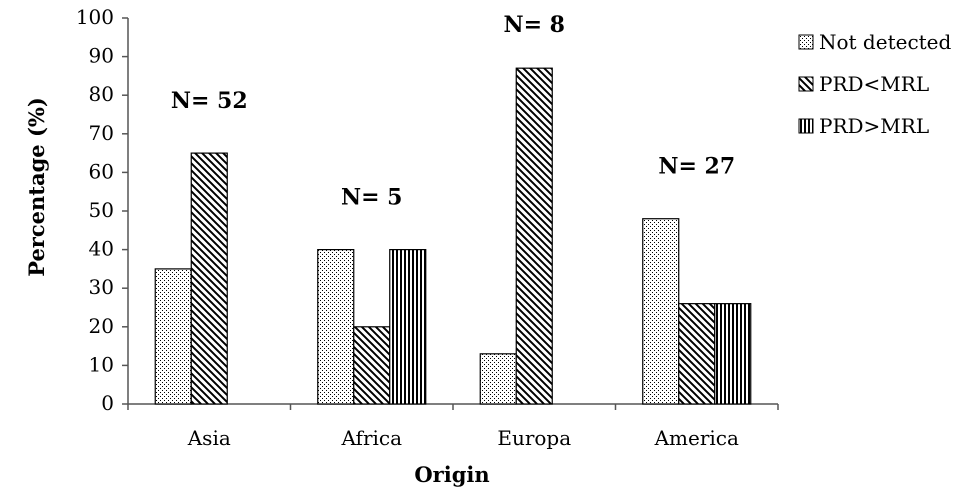 The height and width of the screenshot is (500, 968). I want to click on legend-label: PRD<MRL, so click(874, 84).